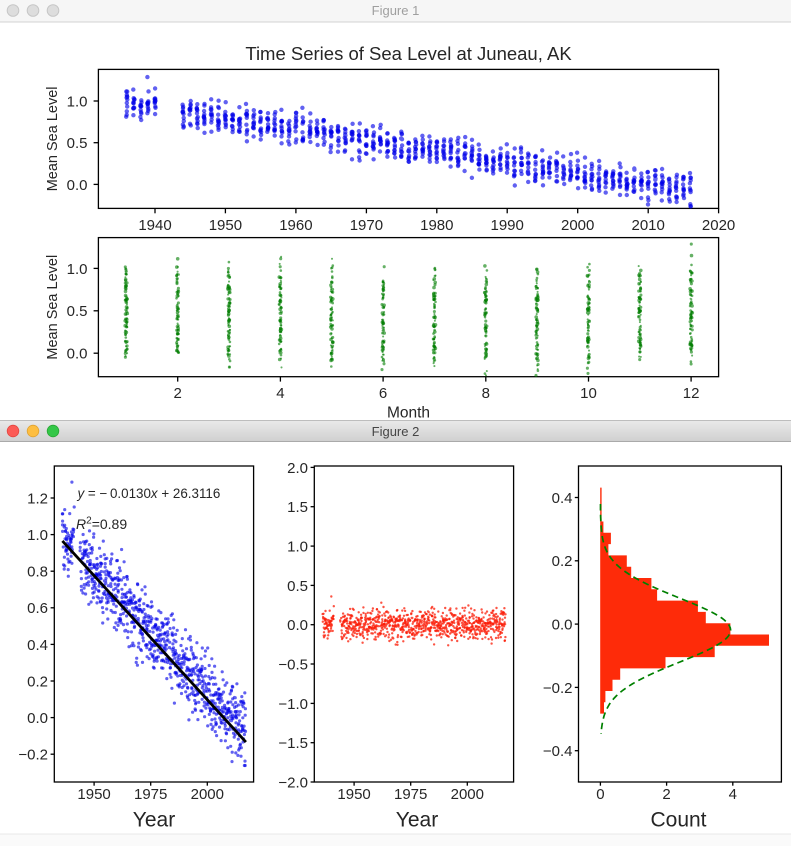  What do you see at coordinates (718, 225) in the screenshot?
I see `svg-text: 2020` at bounding box center [718, 225].